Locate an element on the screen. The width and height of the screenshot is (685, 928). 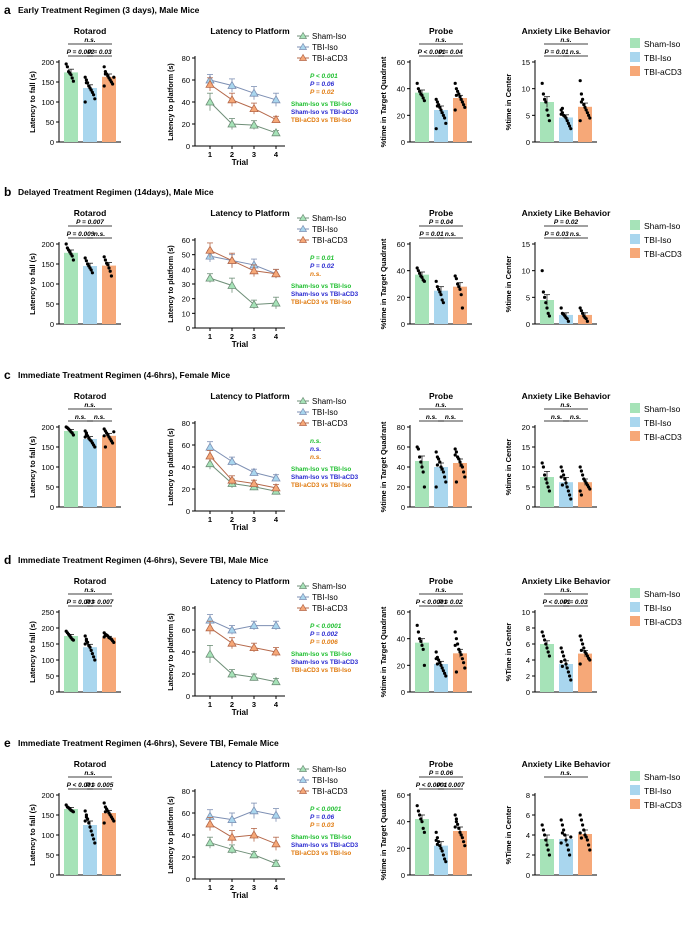
y-tick-label: 80 is located at coordinates (186, 791).